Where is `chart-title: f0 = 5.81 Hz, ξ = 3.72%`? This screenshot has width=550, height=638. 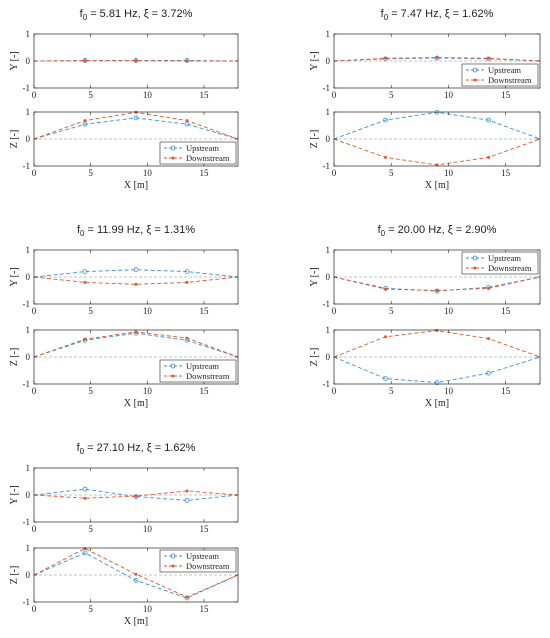 chart-title: f0 = 5.81 Hz, ξ = 3.72% is located at coordinates (136, 15).